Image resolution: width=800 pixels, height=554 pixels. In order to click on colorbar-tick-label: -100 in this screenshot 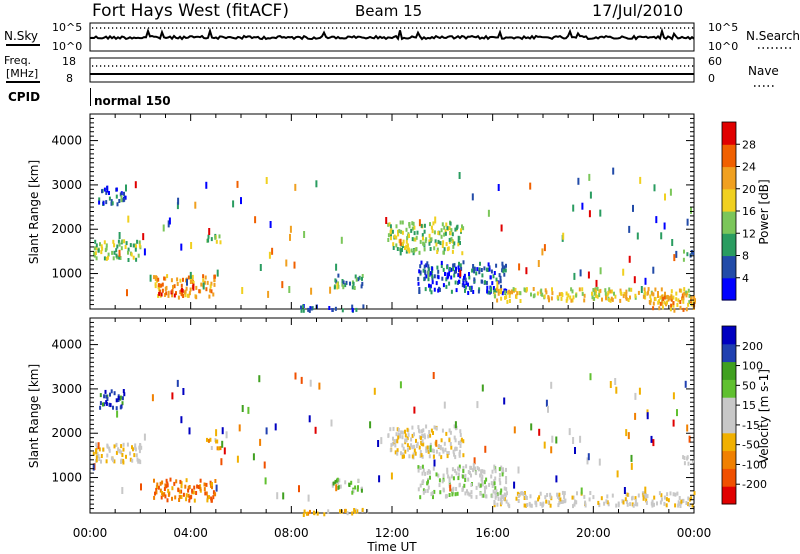, I will do `click(754, 464)`.